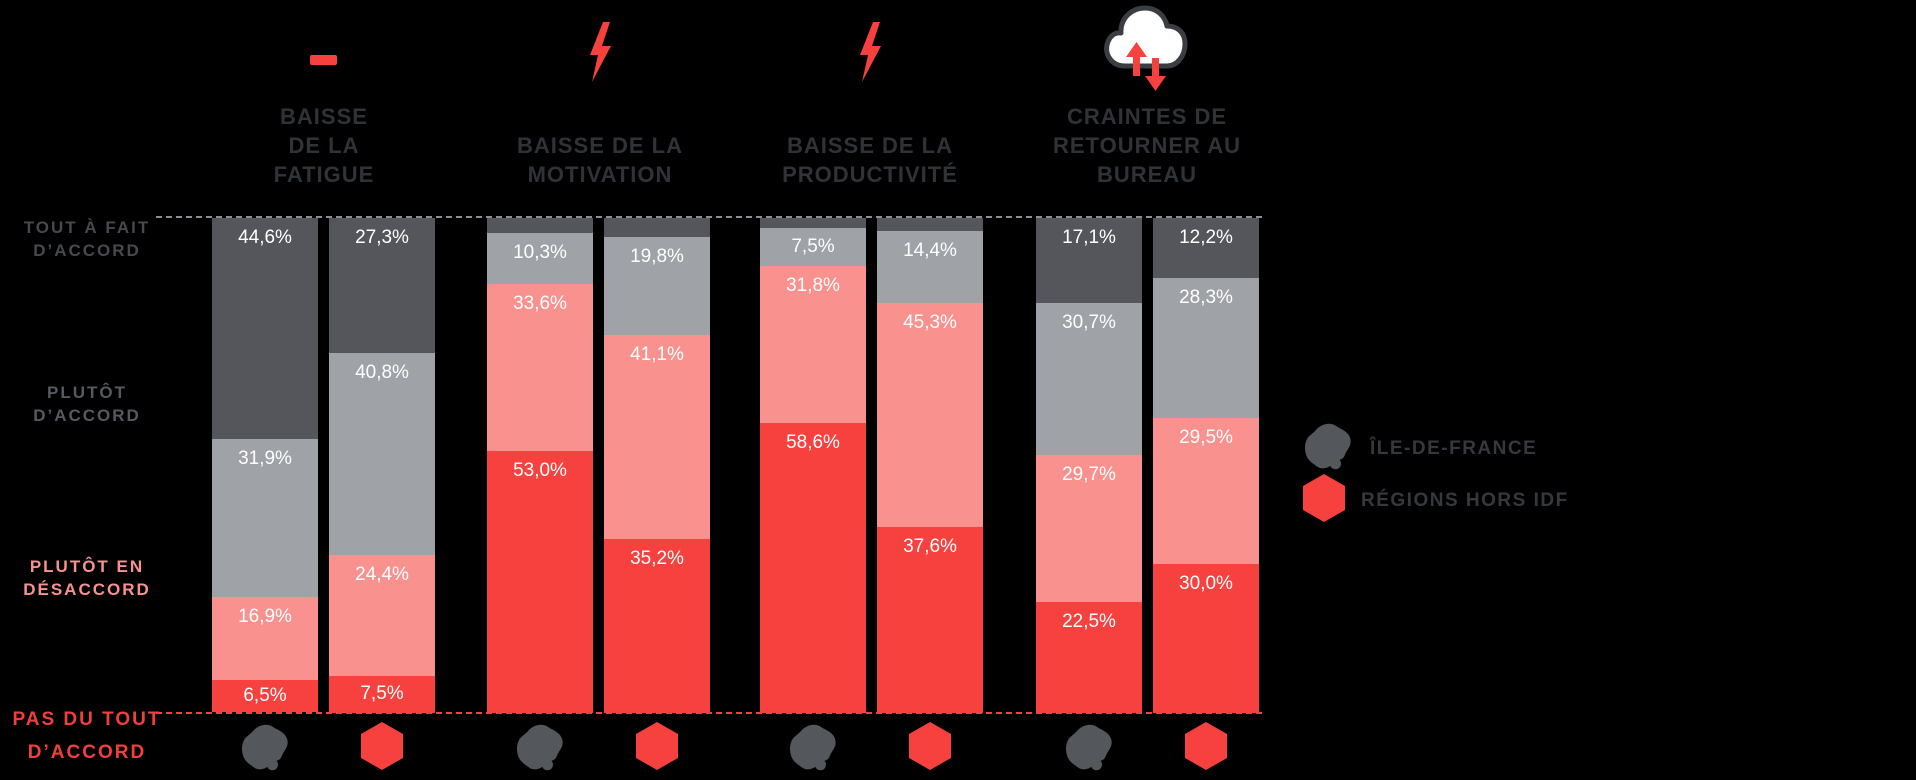 This screenshot has height=780, width=1916. Describe the element at coordinates (87, 227) in the screenshot. I see `y-axis-label-line: TOUT À FAIT` at that location.